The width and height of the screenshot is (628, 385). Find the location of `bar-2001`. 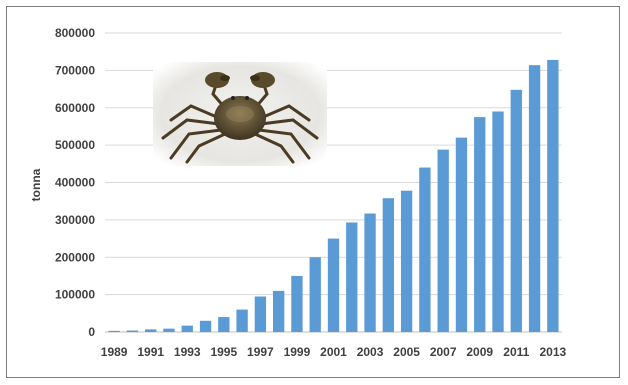

bar-2001 is located at coordinates (333, 285).